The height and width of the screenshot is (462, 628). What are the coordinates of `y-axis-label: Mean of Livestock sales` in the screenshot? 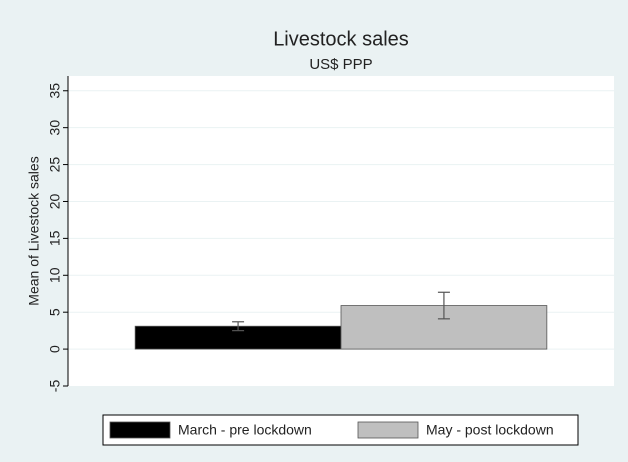 It's located at (34, 230).